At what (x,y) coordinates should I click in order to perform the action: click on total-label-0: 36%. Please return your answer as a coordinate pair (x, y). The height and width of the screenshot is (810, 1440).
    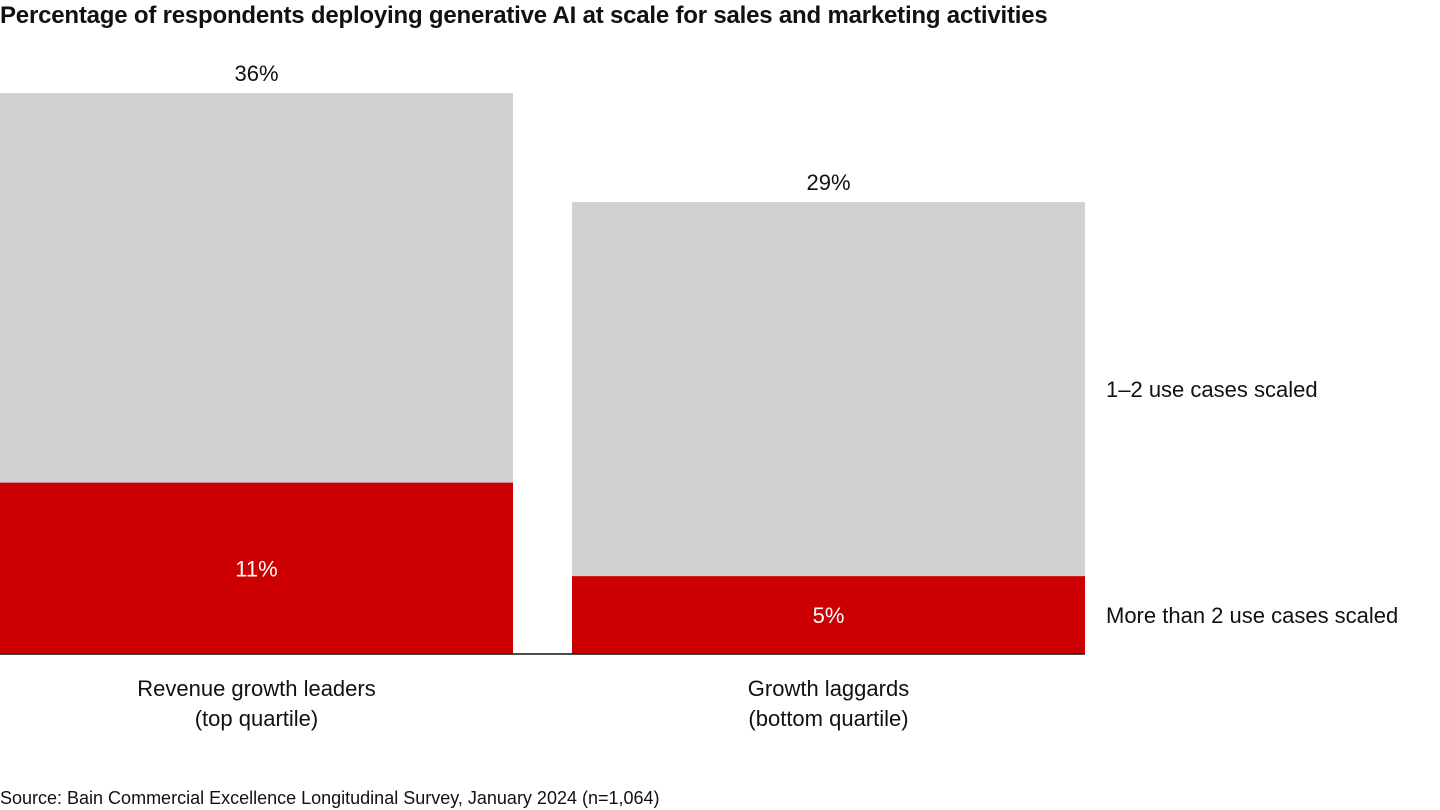
    Looking at the image, I should click on (256, 73).